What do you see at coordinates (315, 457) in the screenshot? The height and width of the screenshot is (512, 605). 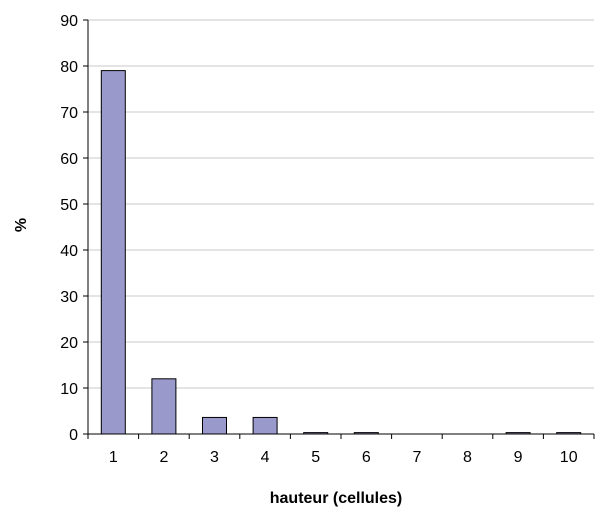 I see `x-tick-label-5: 5` at bounding box center [315, 457].